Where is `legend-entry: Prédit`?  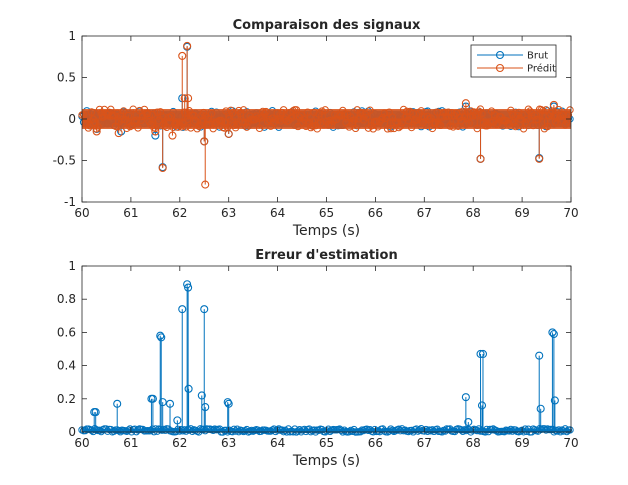
legend-entry: Prédit is located at coordinates (541, 69).